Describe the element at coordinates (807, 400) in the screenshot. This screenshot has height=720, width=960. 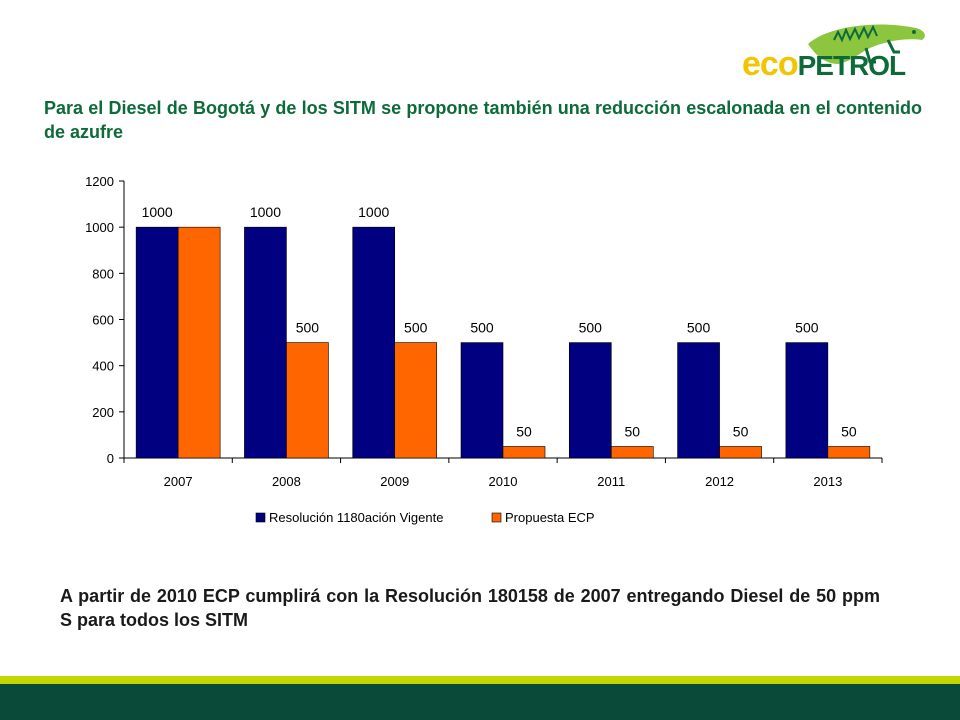
I see `bar-resolucion-2013` at that location.